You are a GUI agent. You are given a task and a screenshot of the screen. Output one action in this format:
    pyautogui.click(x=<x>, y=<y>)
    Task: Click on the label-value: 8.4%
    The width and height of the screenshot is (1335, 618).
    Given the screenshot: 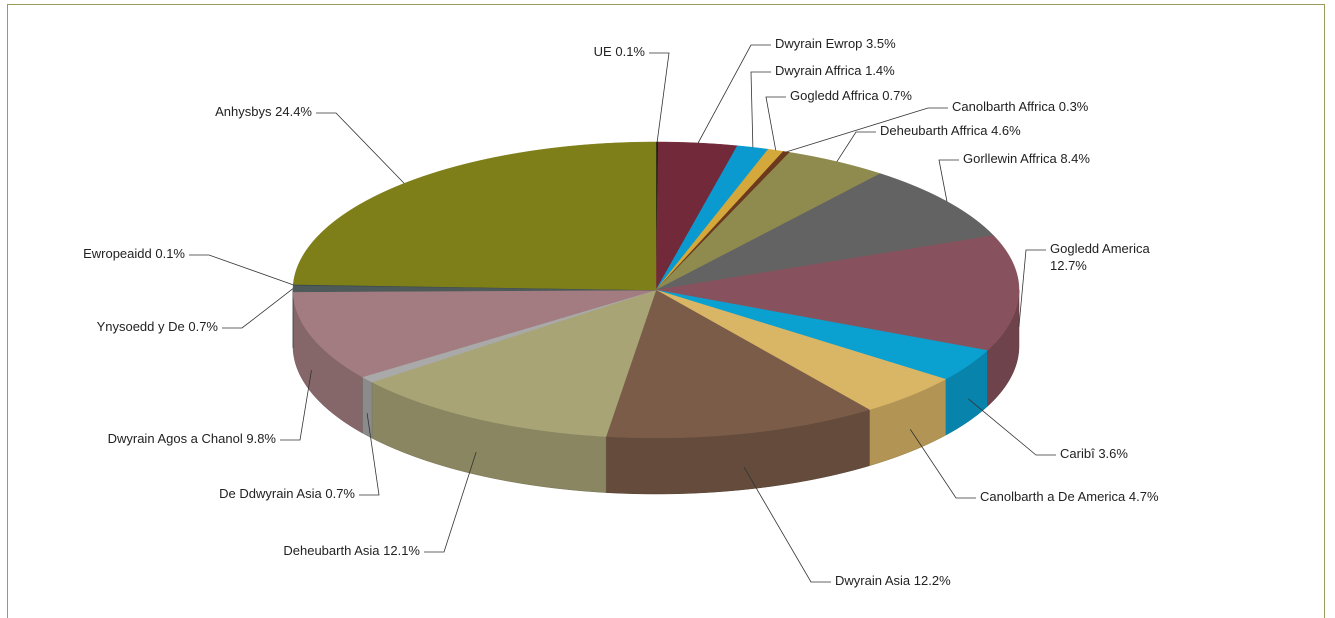 What is the action you would take?
    pyautogui.click(x=1075, y=158)
    